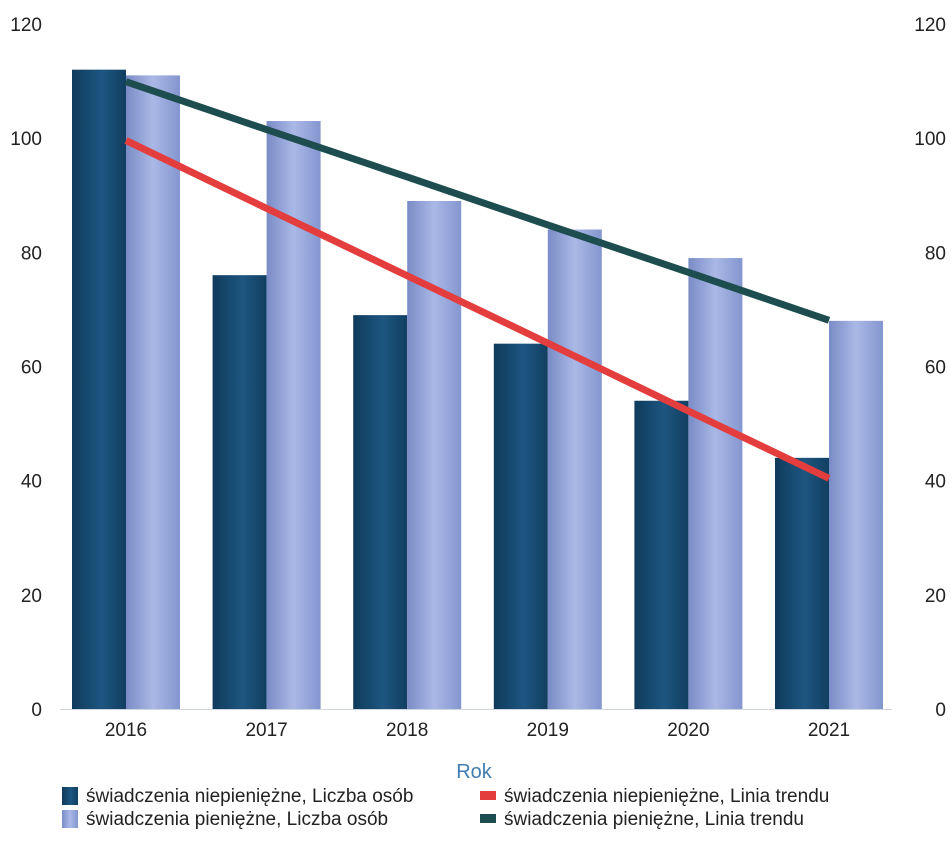 This screenshot has width=952, height=854. I want to click on y-tick-label-right: 120, so click(930, 25).